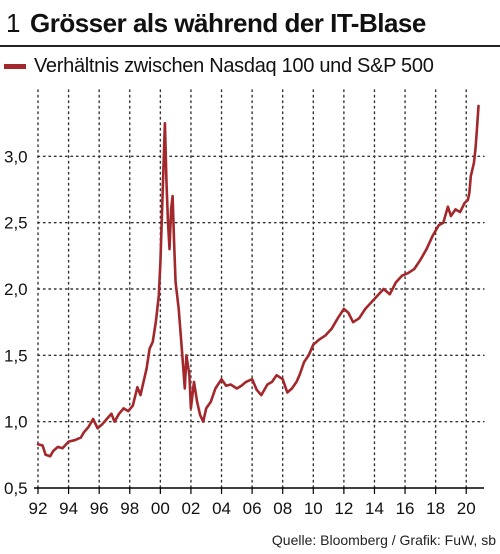 This screenshot has width=500, height=554. I want to click on y-tick-label: 0,5, so click(16, 488).